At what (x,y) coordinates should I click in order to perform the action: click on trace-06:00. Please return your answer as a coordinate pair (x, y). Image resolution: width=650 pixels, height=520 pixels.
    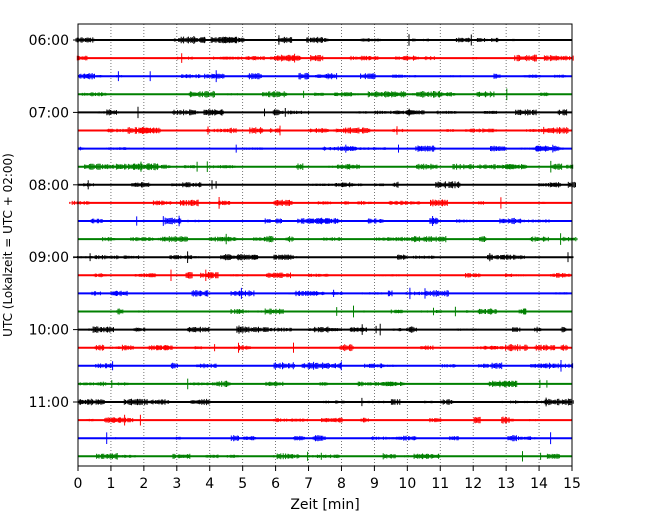
    Looking at the image, I should click on (323, 40).